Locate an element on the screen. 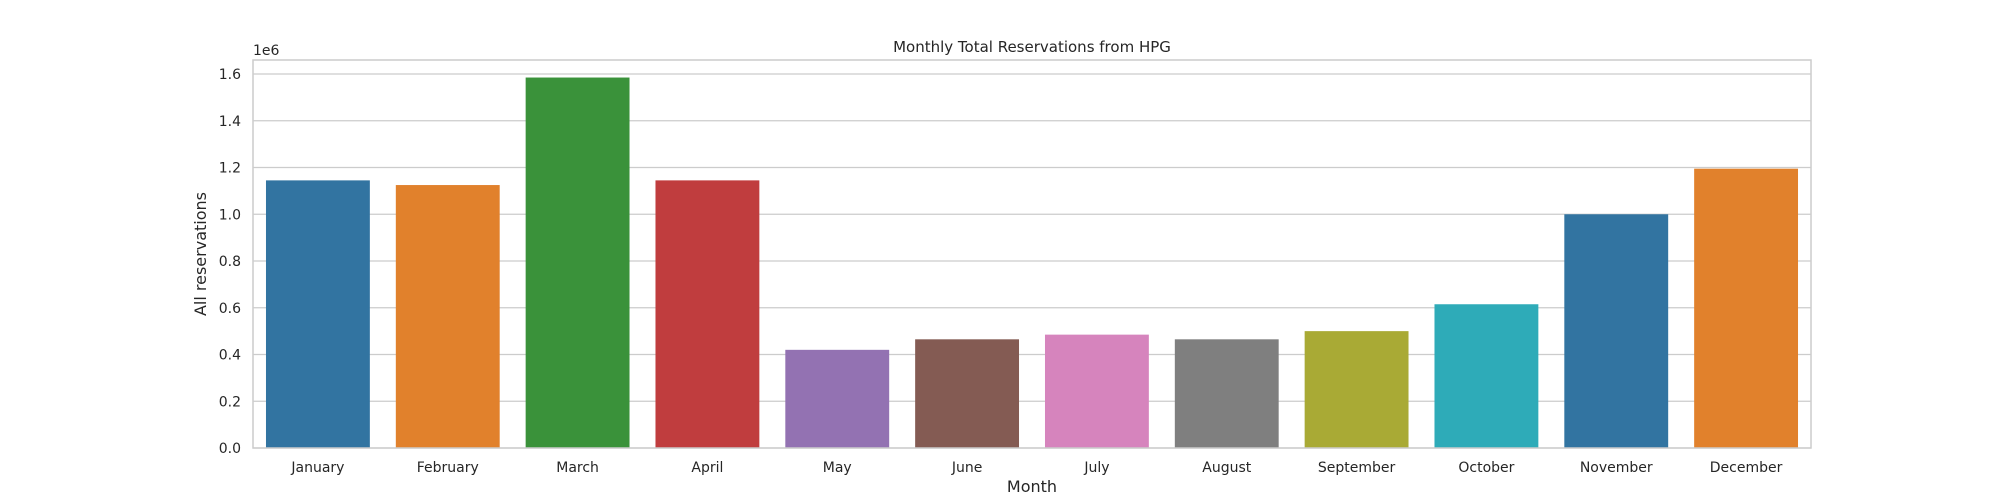 This screenshot has height=500, width=2000. y-tick-label: 1.0 is located at coordinates (230, 215).